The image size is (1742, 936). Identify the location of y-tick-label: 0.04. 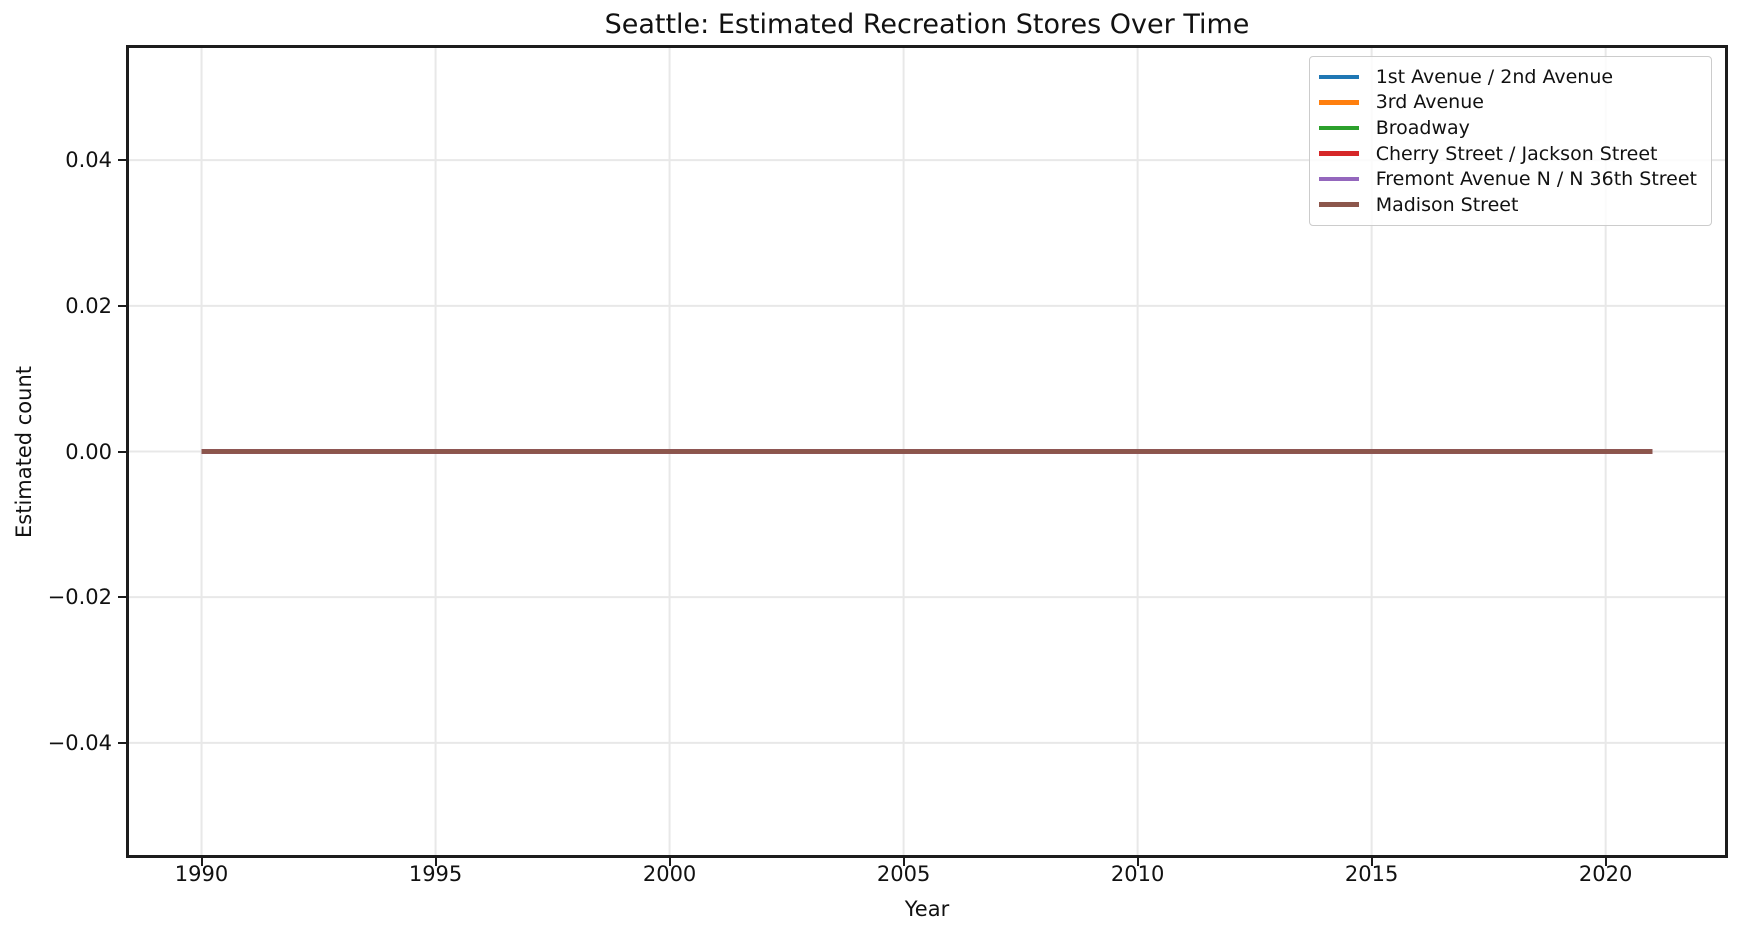
(88, 160).